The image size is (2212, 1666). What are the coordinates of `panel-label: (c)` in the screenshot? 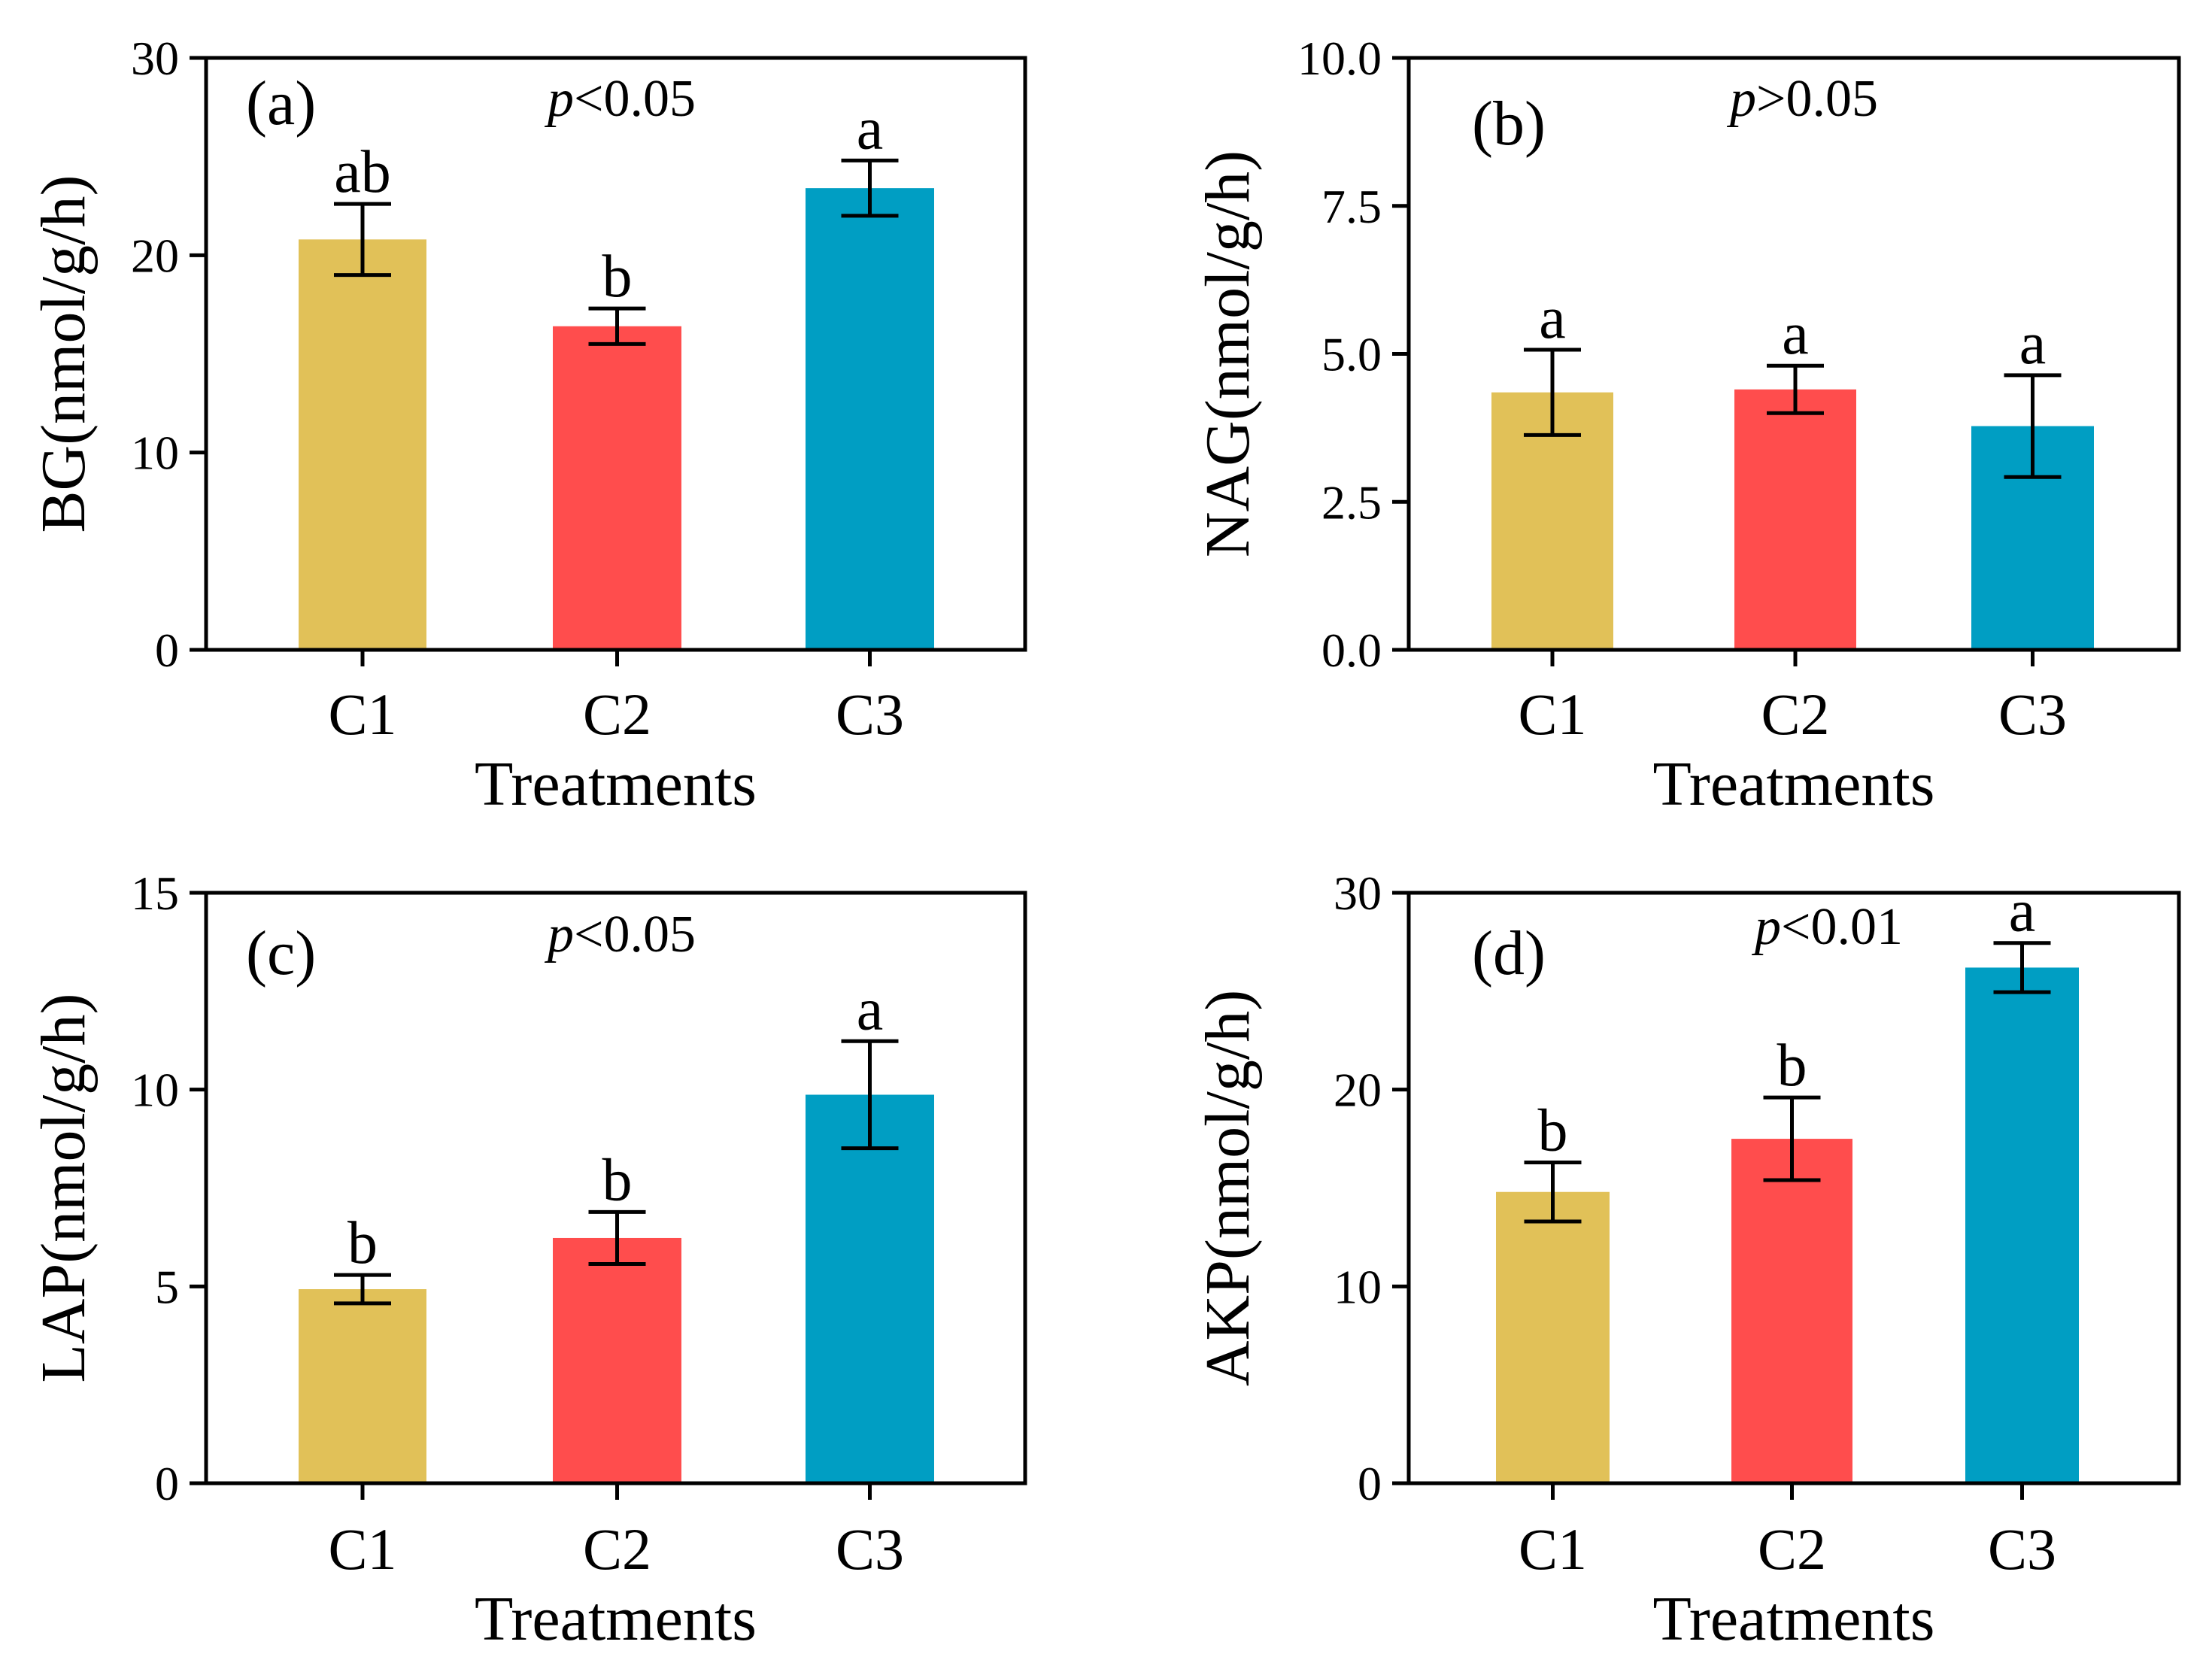 It's located at (281, 953).